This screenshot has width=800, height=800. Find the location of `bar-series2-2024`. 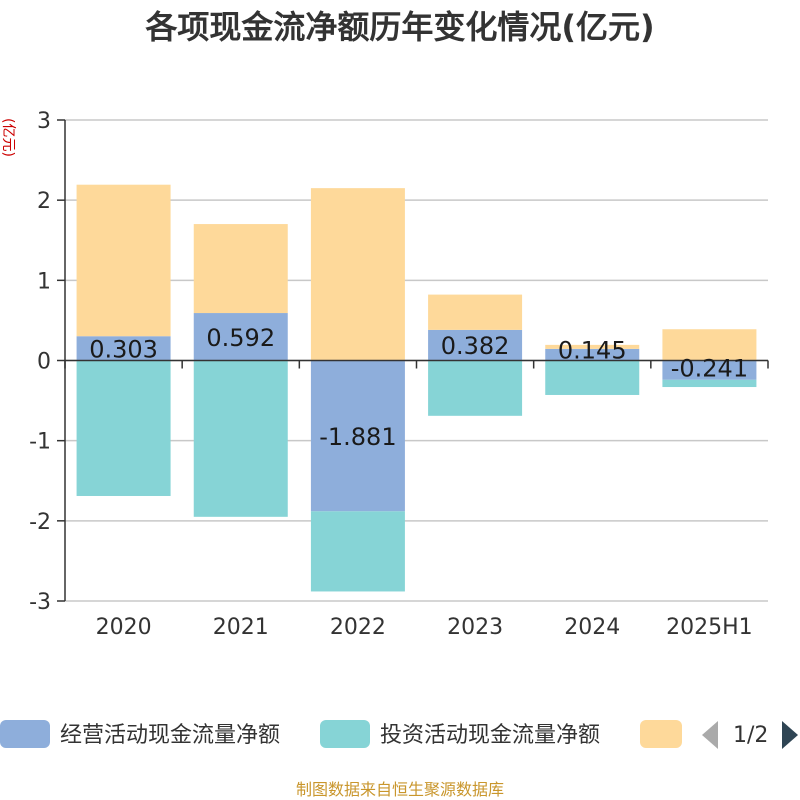

bar-series2-2024 is located at coordinates (592, 377).